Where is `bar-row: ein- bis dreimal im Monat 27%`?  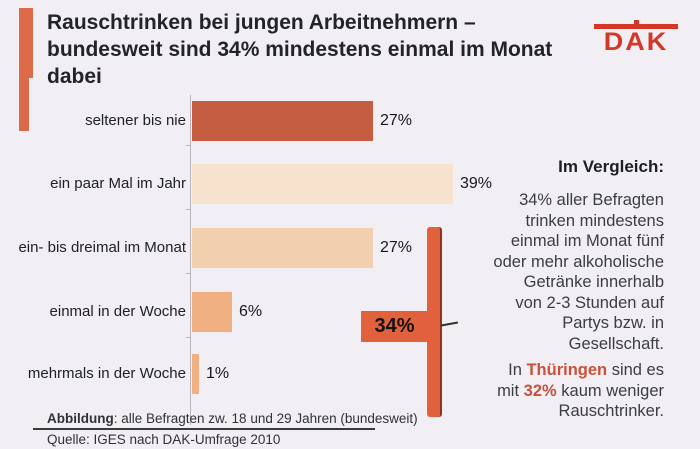
bar-row: ein- bis dreimal im Monat 27% is located at coordinates (350, 248).